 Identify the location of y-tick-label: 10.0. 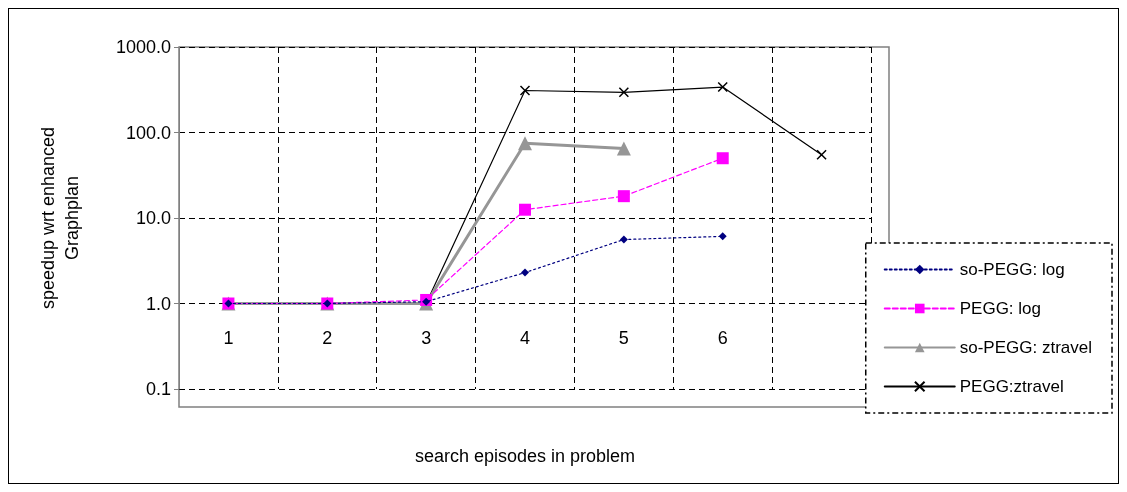
(153, 218).